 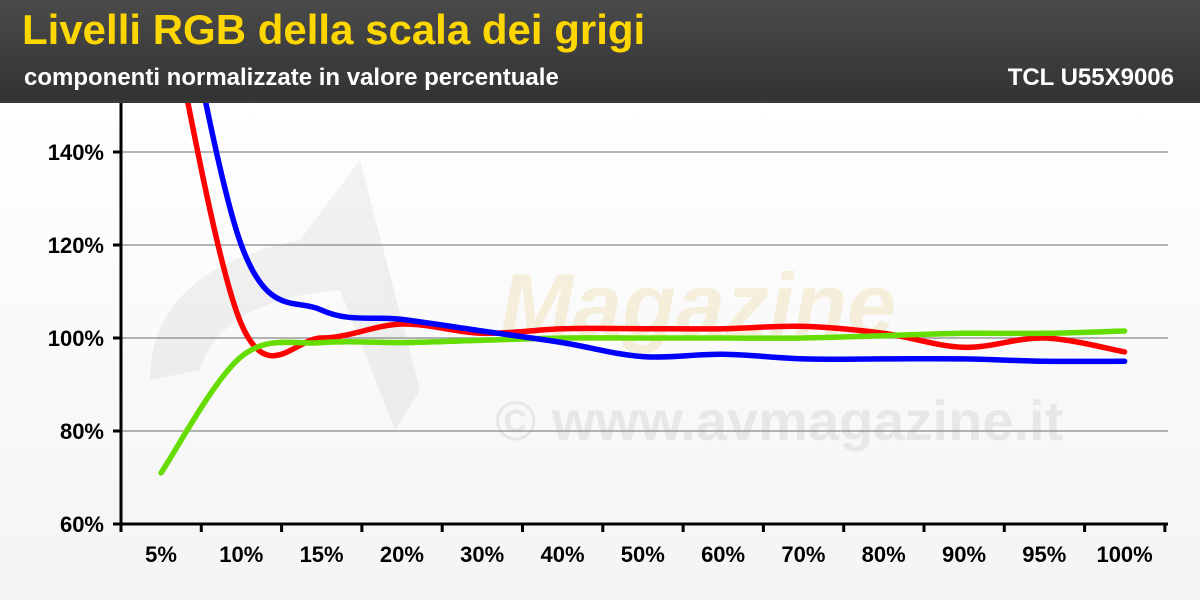 I want to click on x-tick-label: 15%, so click(x=322, y=554).